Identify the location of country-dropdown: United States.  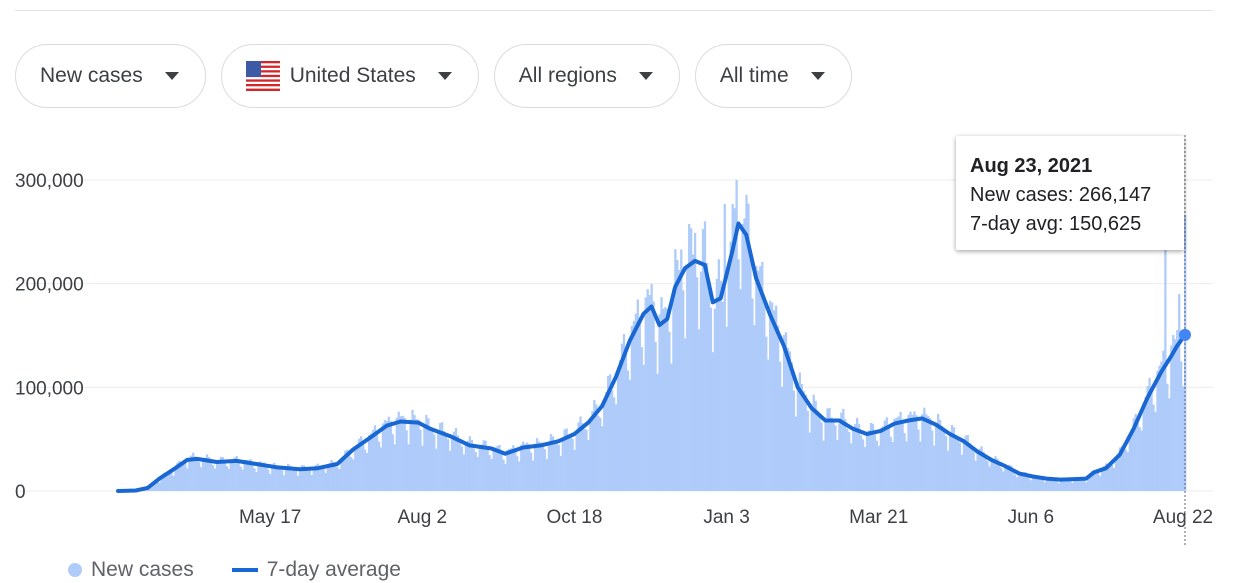
(349, 76).